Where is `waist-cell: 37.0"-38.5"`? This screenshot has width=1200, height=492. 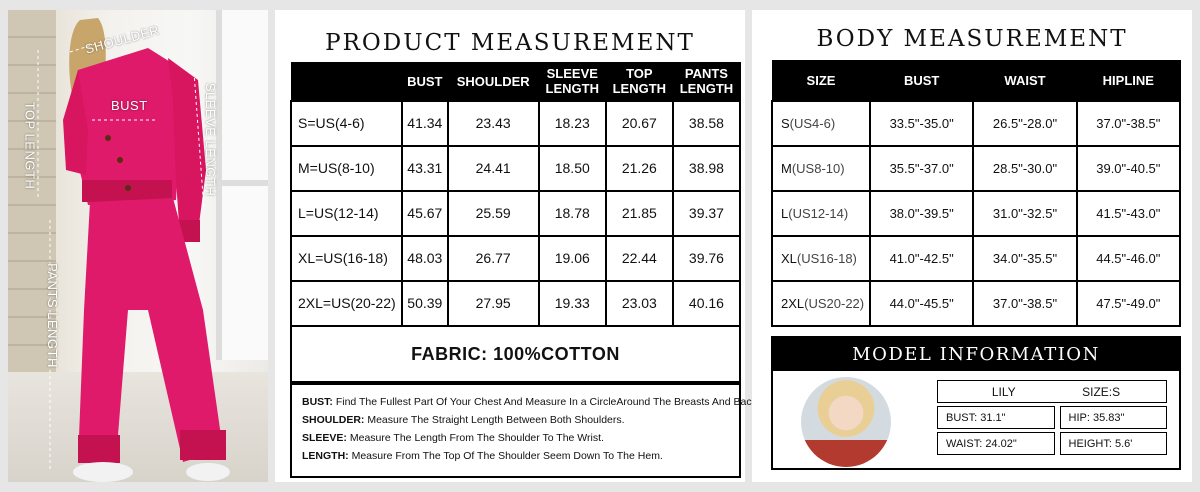 waist-cell: 37.0"-38.5" is located at coordinates (1025, 303).